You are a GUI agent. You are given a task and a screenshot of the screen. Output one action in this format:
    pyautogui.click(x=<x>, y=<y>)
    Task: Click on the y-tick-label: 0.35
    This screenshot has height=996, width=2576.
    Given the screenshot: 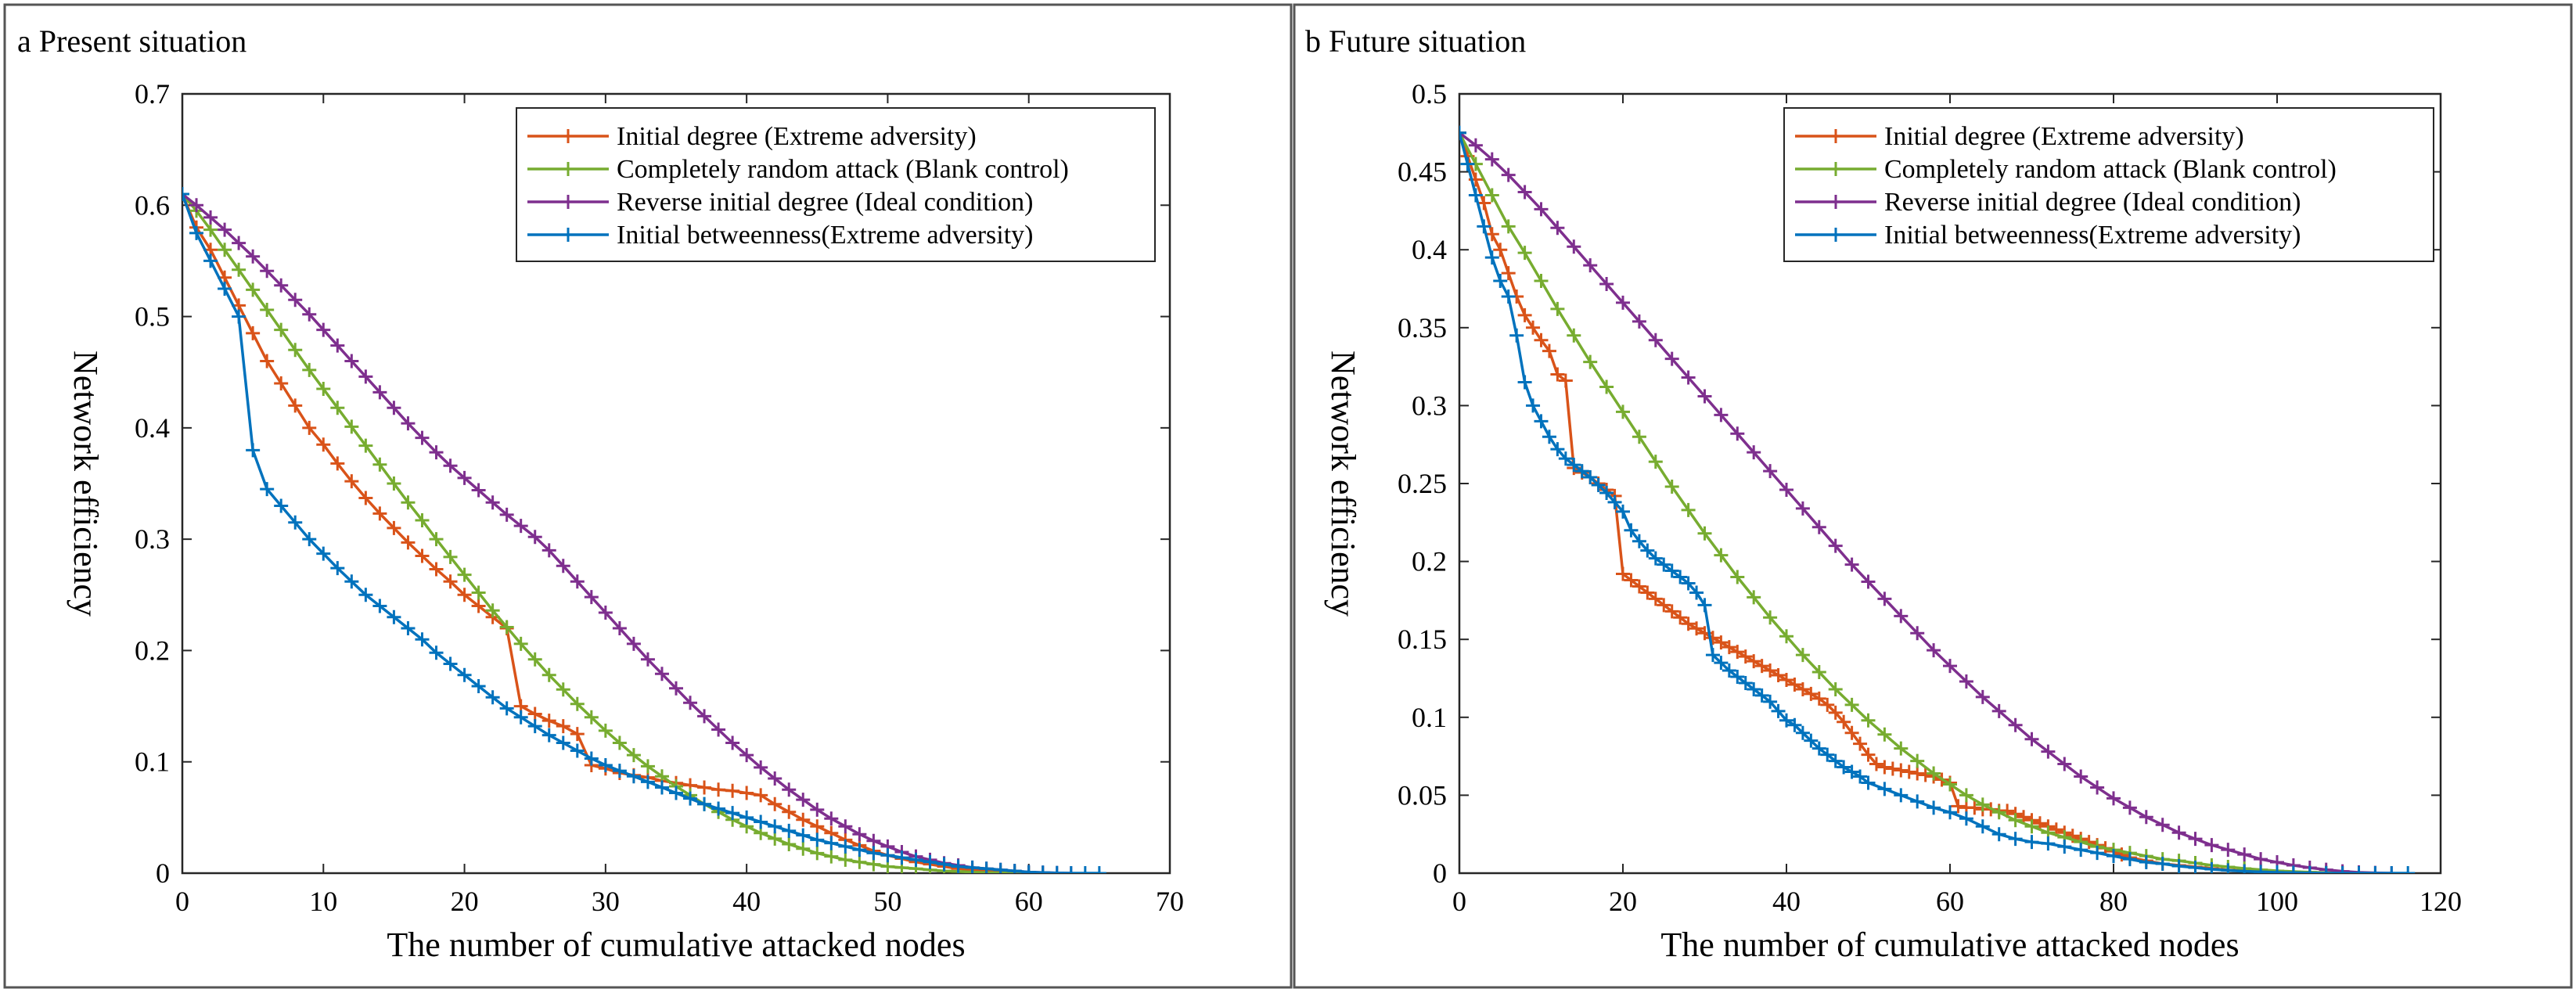 What is the action you would take?
    pyautogui.click(x=1423, y=327)
    